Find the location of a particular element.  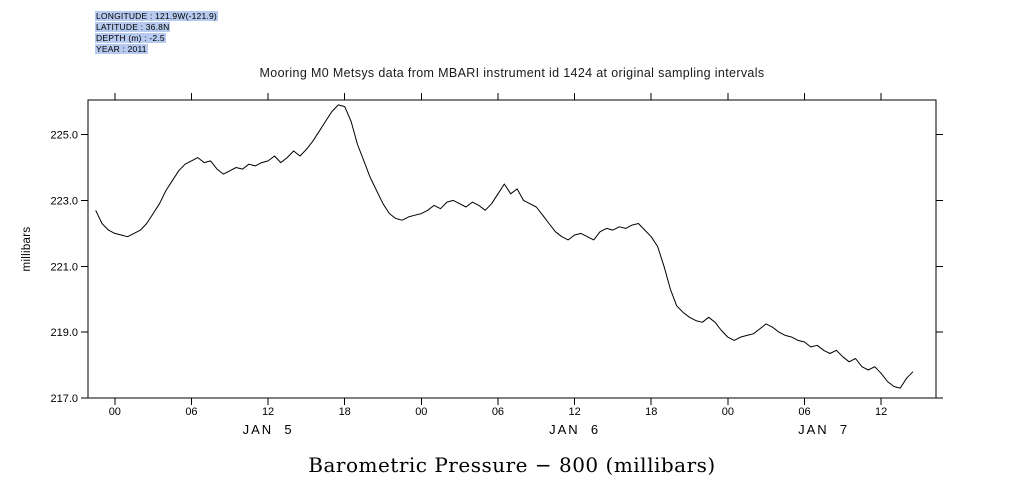

y-tick-label: 225.0 is located at coordinates (64, 136).